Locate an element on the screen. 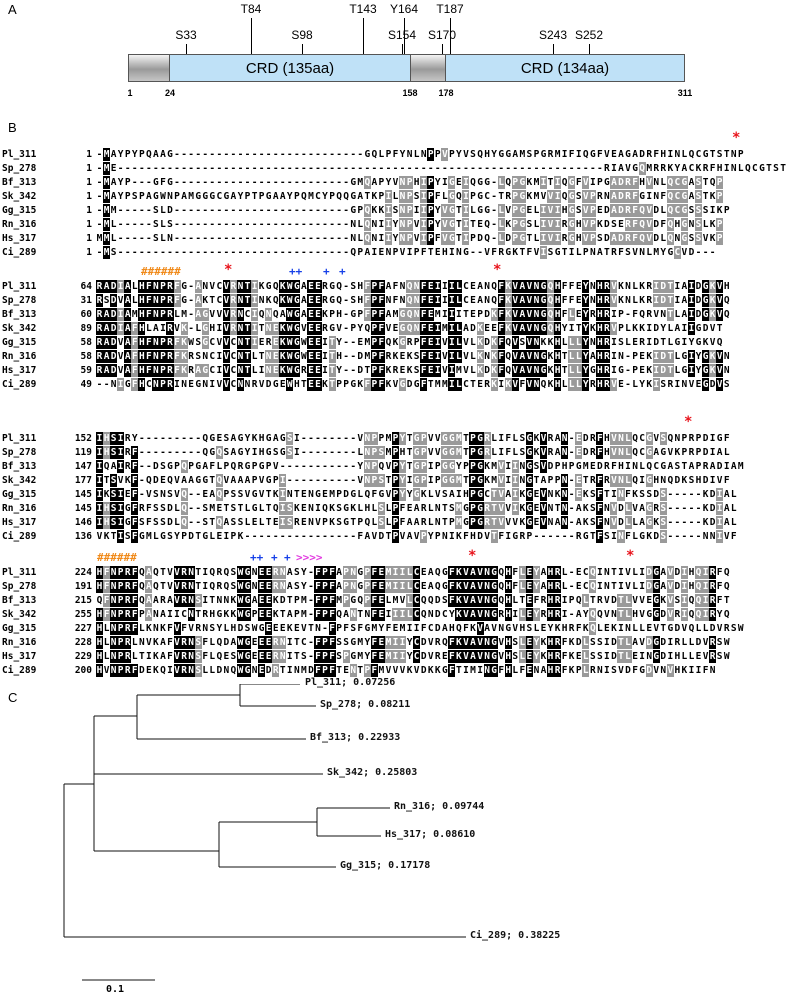 The width and height of the screenshot is (787, 1001). sequence-start-position: 224 is located at coordinates (83, 572).